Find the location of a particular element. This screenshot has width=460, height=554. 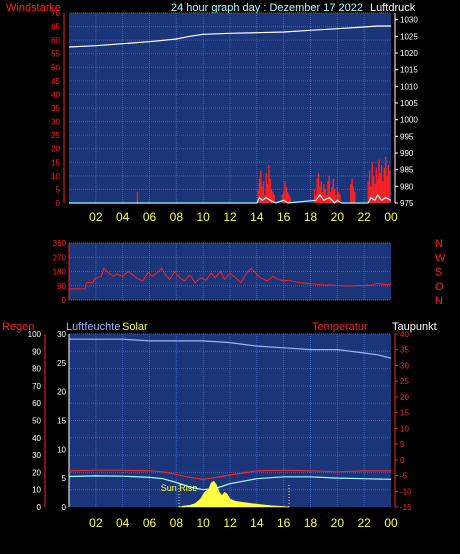

luftfeuchte-label: Luftfeuchte is located at coordinates (93, 327).